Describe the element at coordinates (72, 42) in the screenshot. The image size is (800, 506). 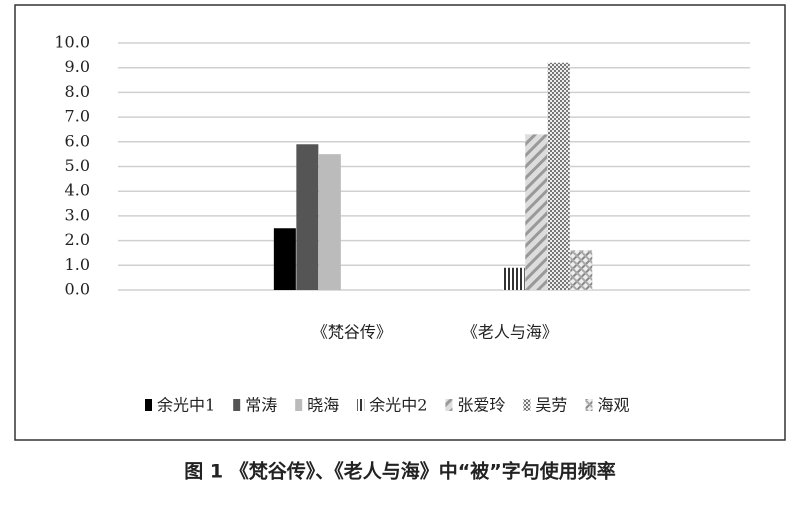
I see `y-tick-label: 10.0` at that location.